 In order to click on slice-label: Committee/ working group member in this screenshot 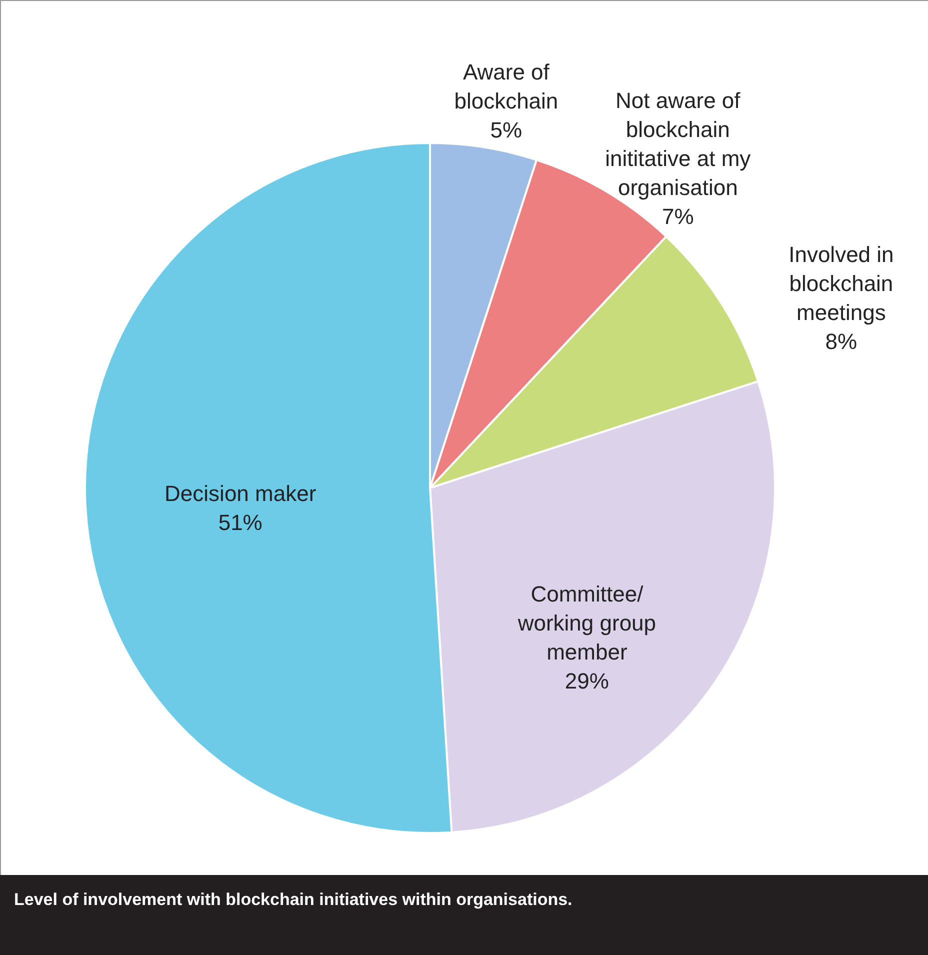, I will do `click(586, 623)`.